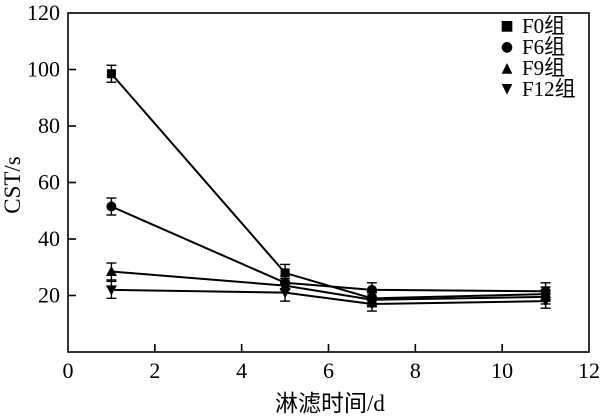  I want to click on legend-item-f9: ▲ F9组, so click(538, 68).